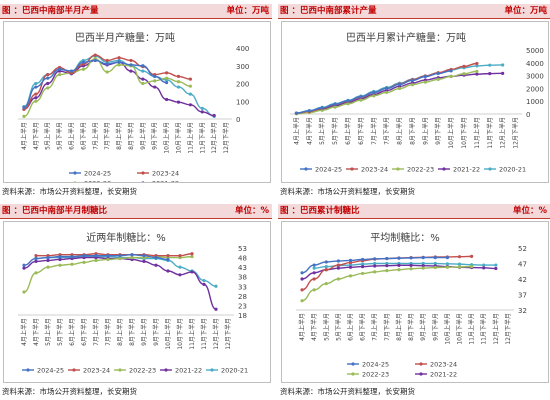 This screenshot has width=550, height=400. I want to click on x-tick-label: 7月上半月, so click(375, 327).